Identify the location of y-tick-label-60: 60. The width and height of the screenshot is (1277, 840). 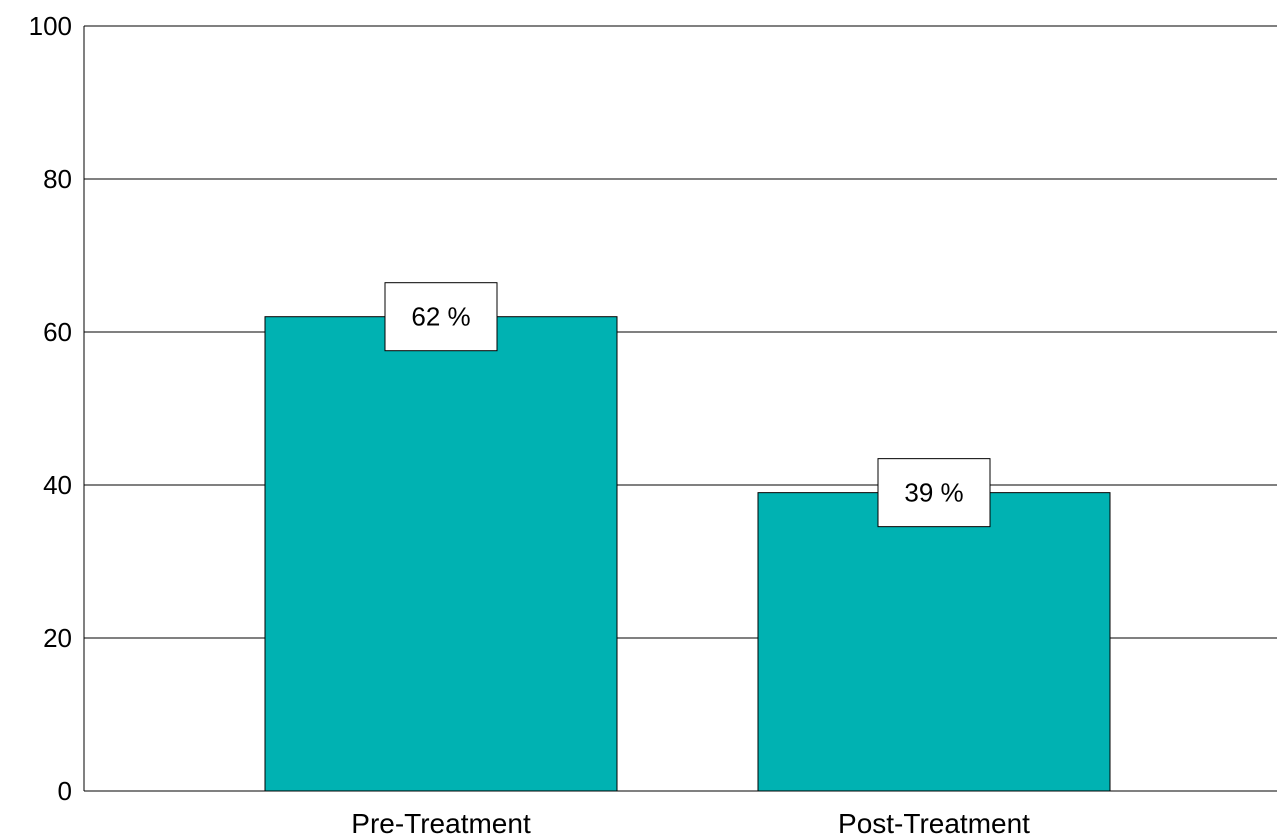
(57, 332).